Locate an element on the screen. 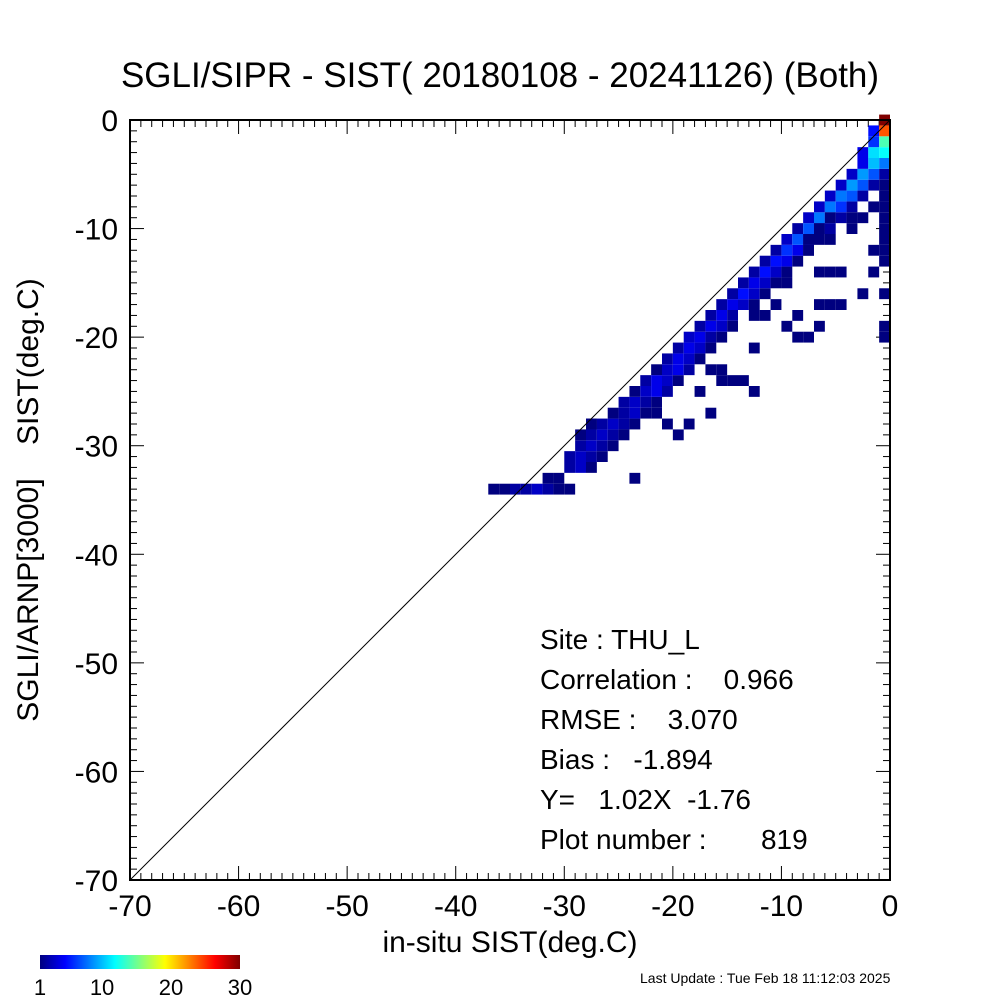  y-tick-label: -30 is located at coordinates (96, 447).